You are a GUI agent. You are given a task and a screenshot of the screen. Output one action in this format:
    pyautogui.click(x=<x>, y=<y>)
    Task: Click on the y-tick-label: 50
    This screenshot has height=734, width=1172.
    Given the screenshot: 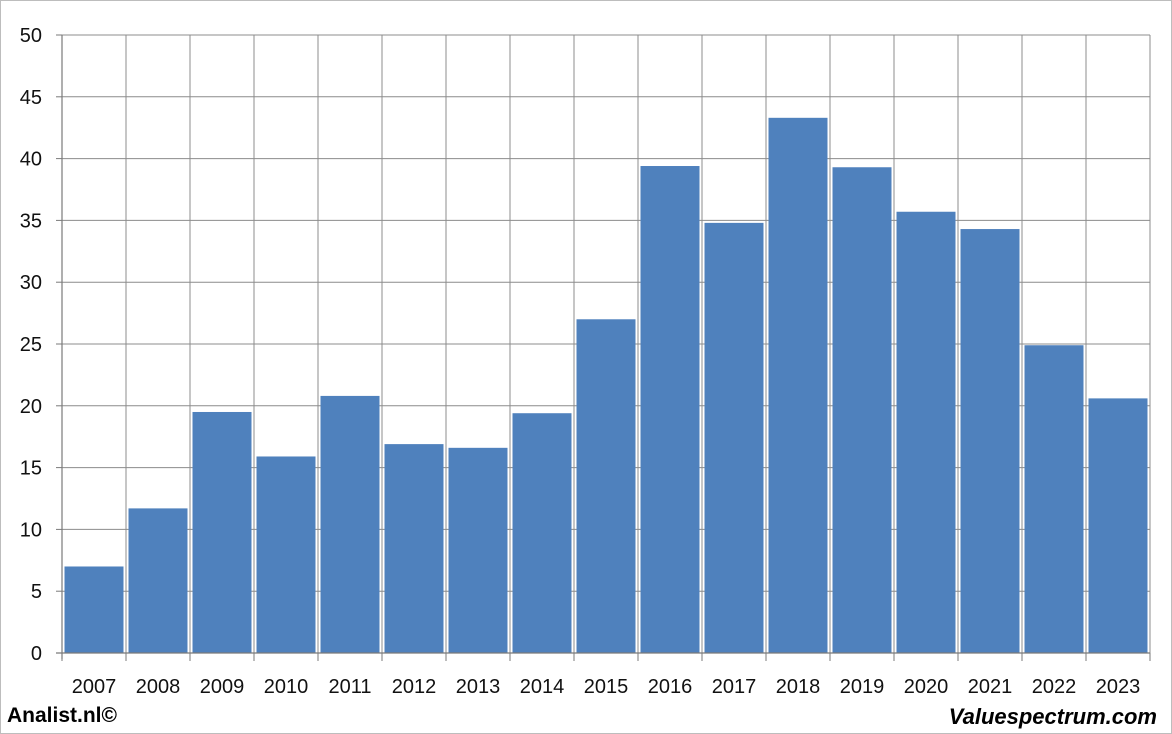 What is the action you would take?
    pyautogui.click(x=31, y=36)
    